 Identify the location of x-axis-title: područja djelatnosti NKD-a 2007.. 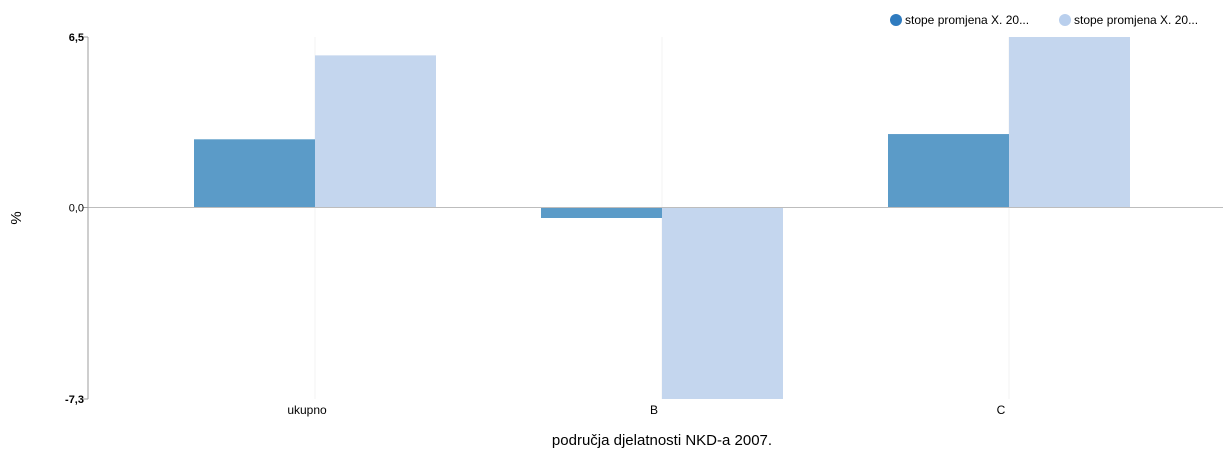
(662, 440).